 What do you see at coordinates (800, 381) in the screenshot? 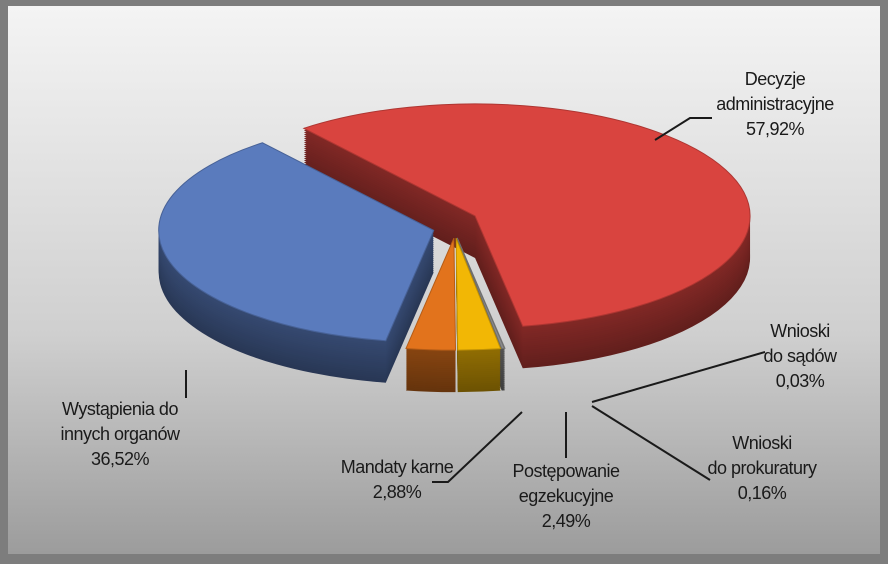
I see `value-label: 0,03%` at bounding box center [800, 381].